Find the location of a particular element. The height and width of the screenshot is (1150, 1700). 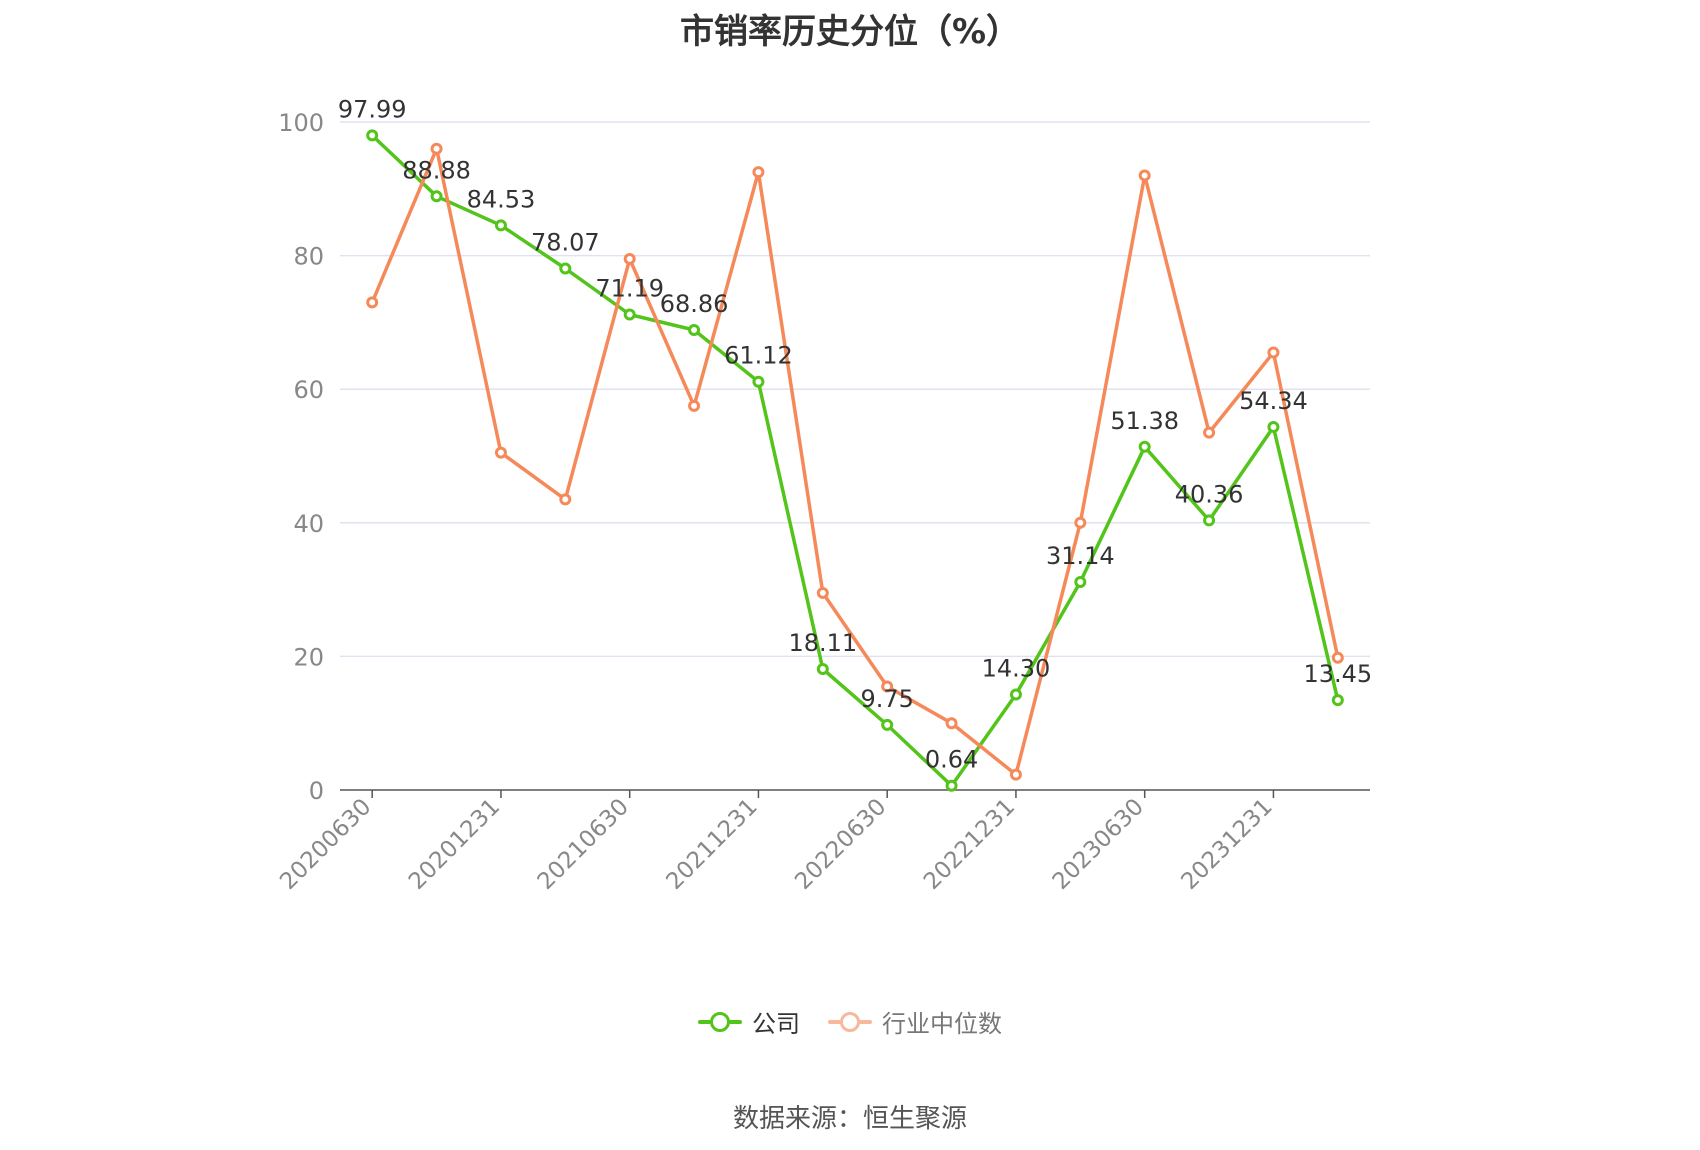

y-tick-label: 40 is located at coordinates (308, 524).